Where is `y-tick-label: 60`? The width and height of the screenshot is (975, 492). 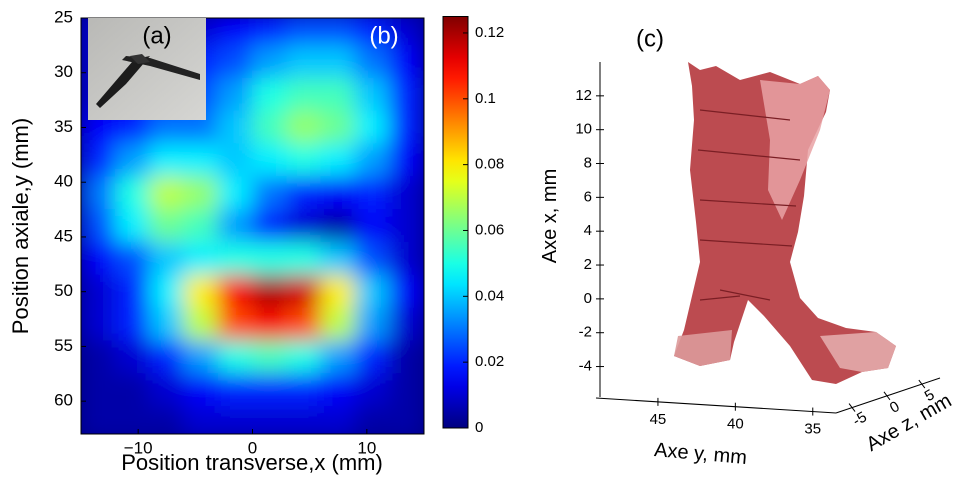
y-tick-label: 60 is located at coordinates (63, 400).